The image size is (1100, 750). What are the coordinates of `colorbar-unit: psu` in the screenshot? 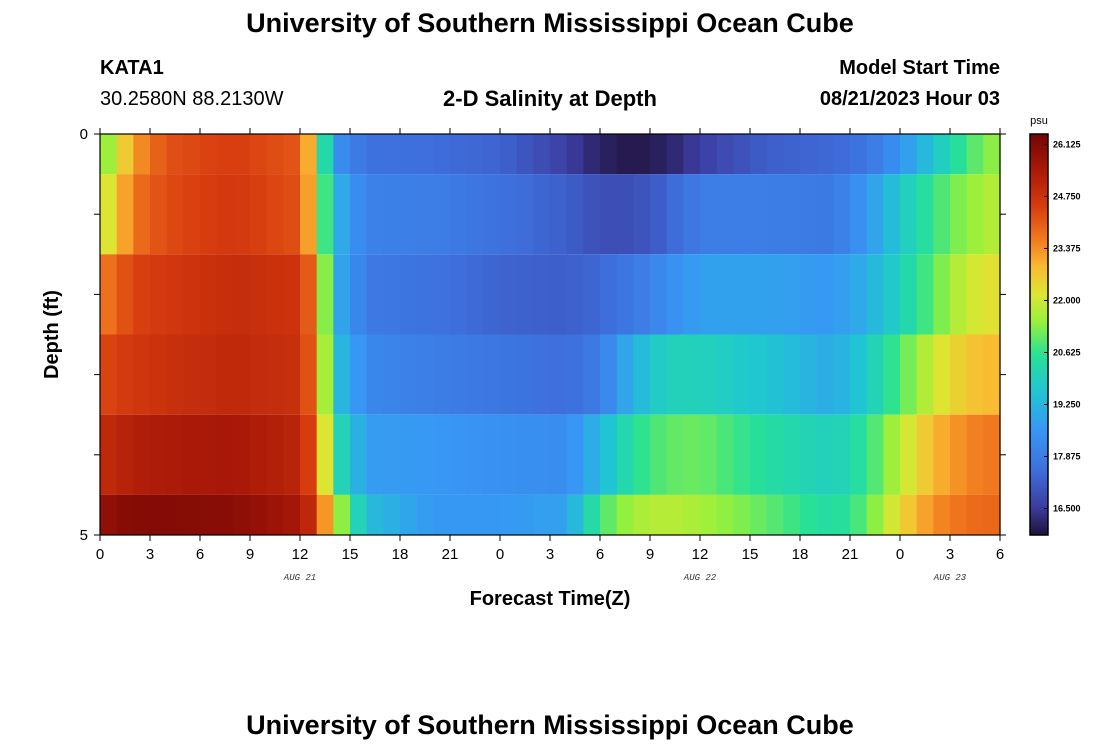 It's located at (1039, 121).